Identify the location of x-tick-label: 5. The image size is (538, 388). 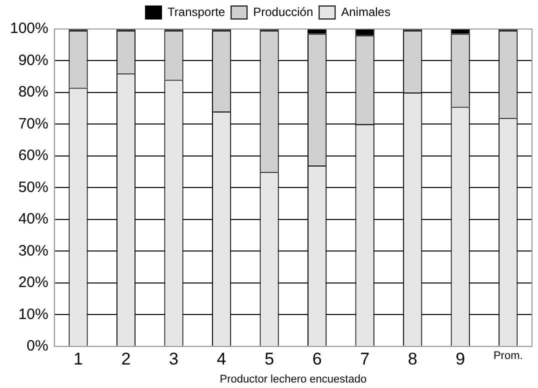
(269, 358).